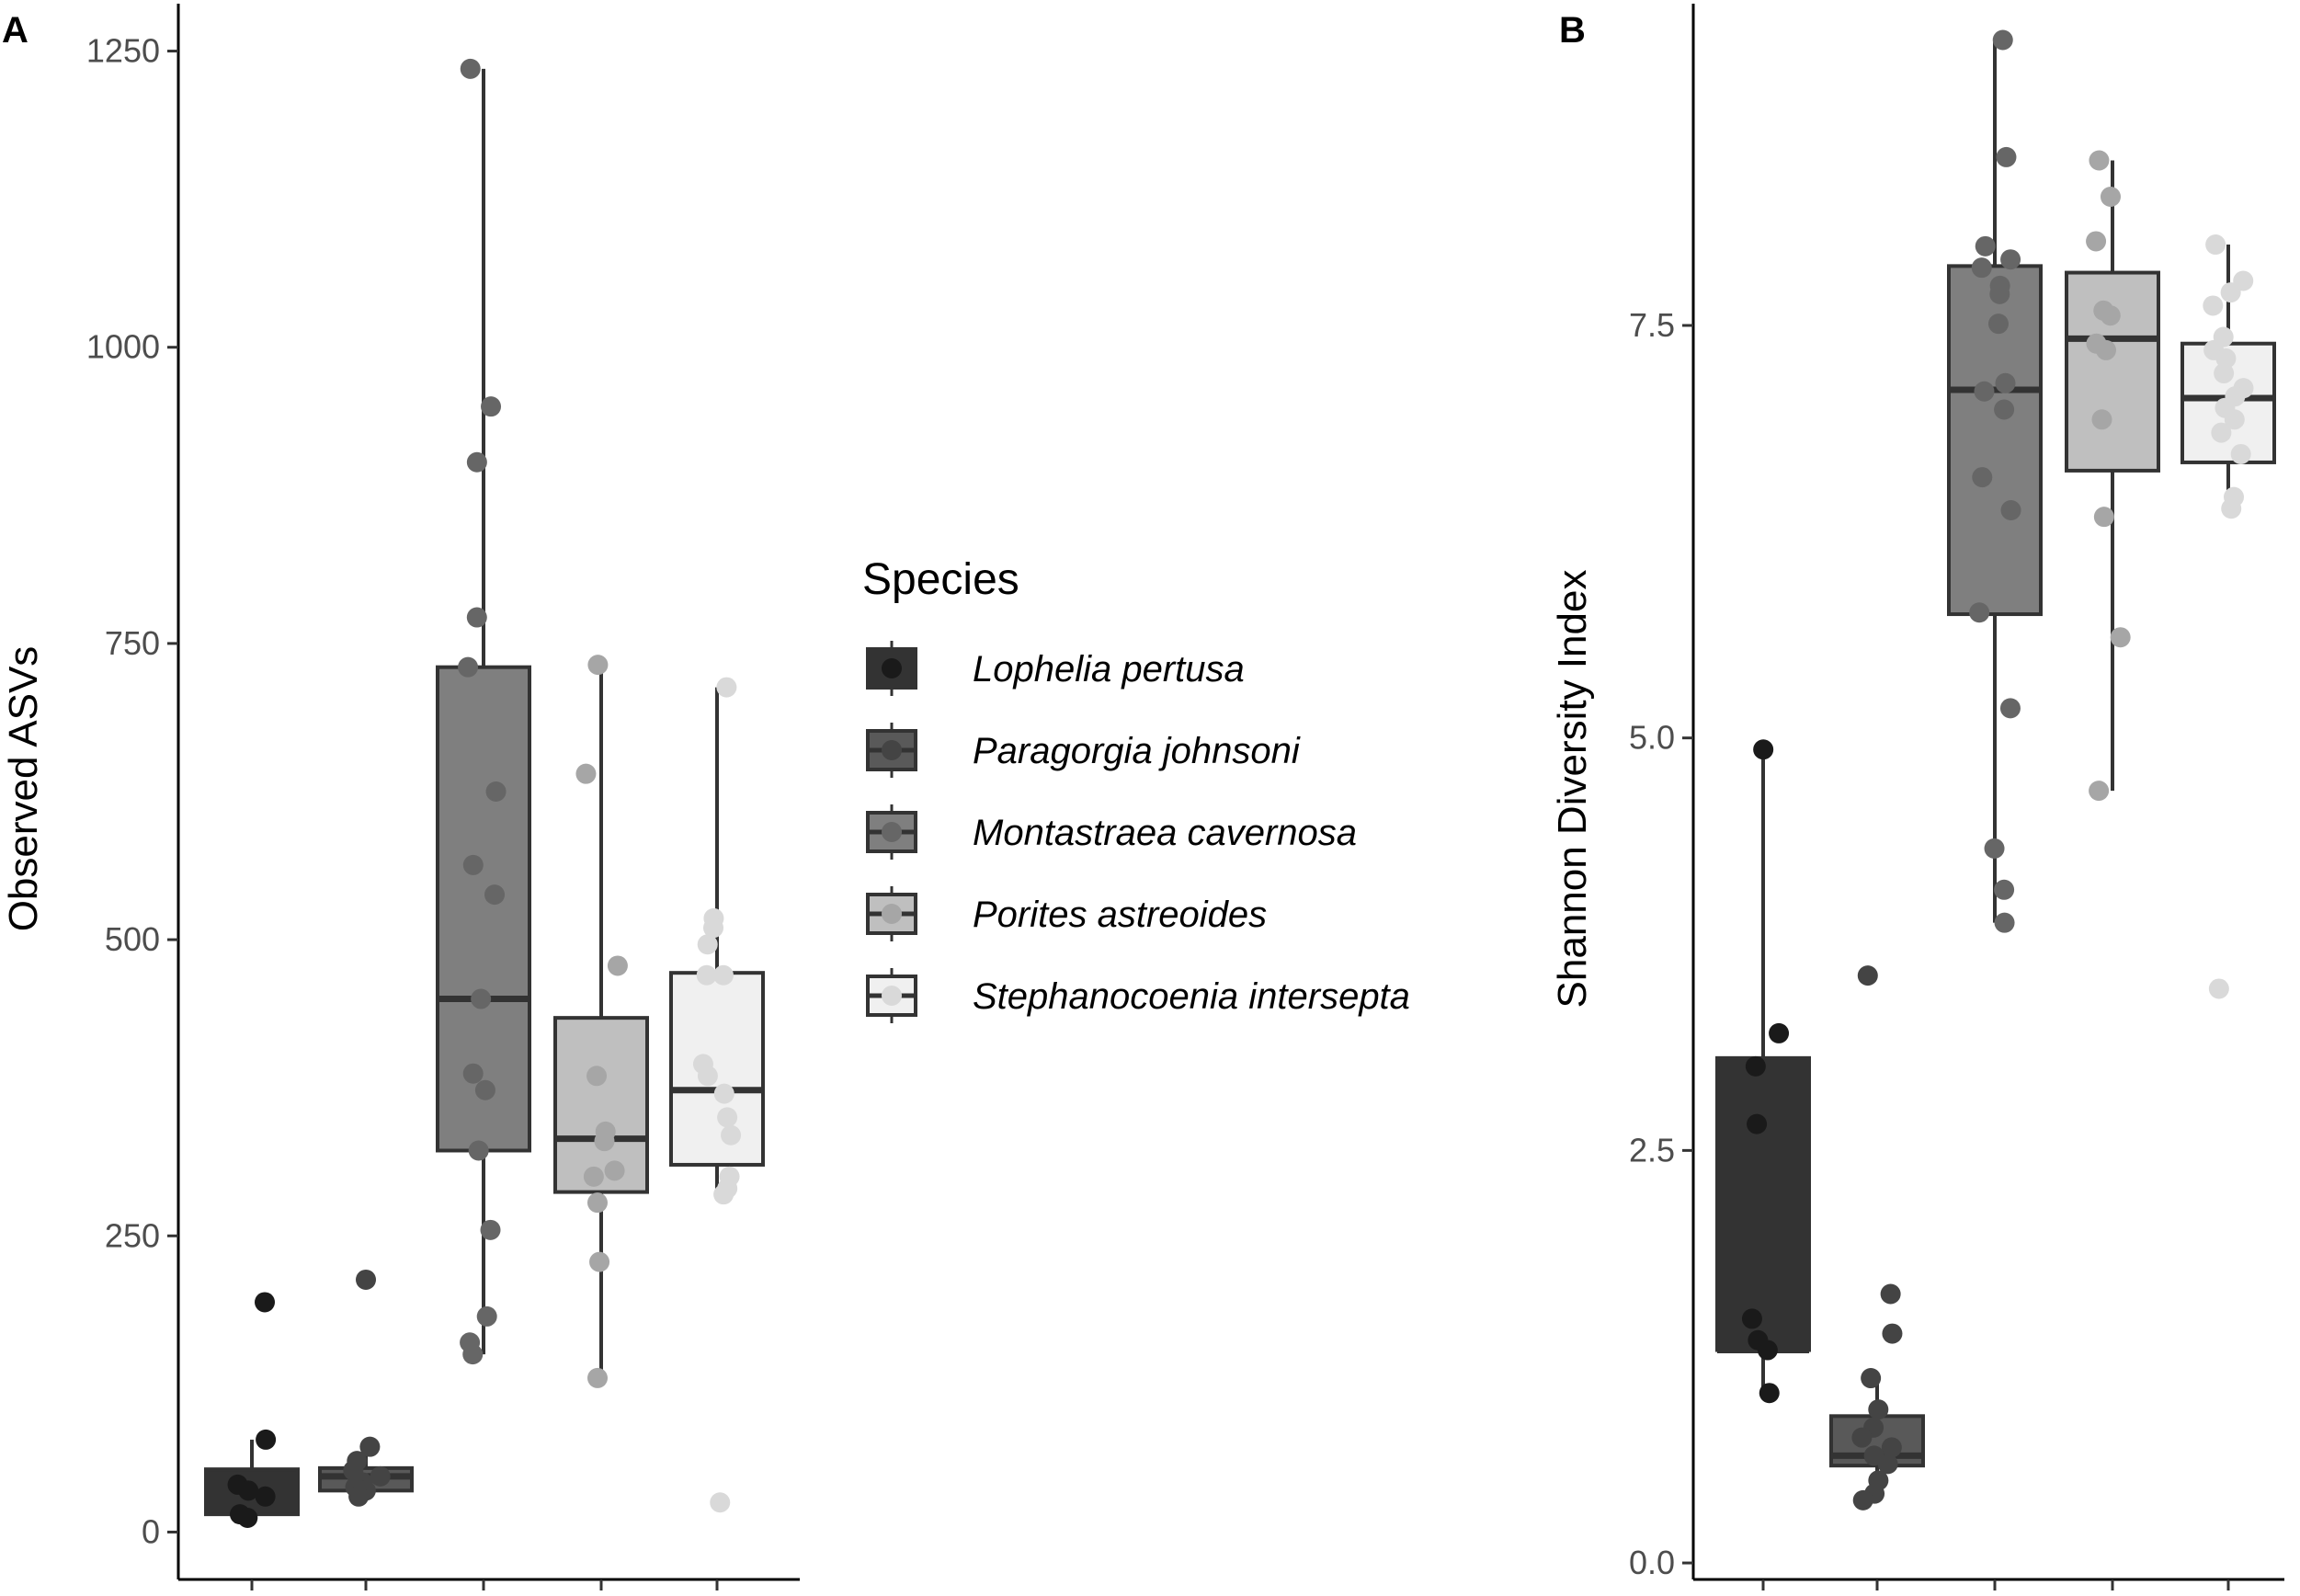  Describe the element at coordinates (940, 579) in the screenshot. I see `legend-title: Species` at that location.